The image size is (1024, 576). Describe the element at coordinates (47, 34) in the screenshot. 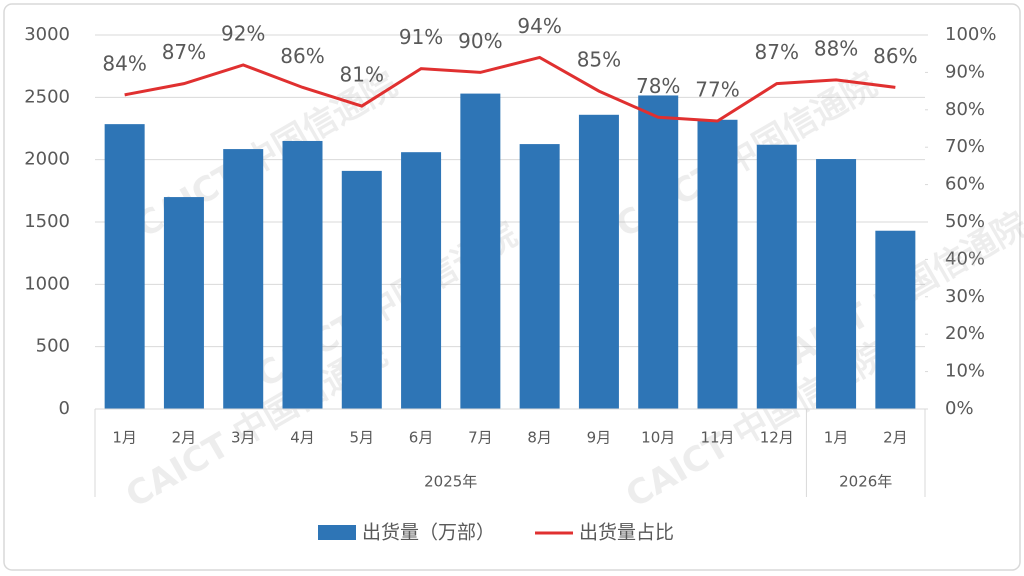

I see `y-tick-label: 3000` at that location.